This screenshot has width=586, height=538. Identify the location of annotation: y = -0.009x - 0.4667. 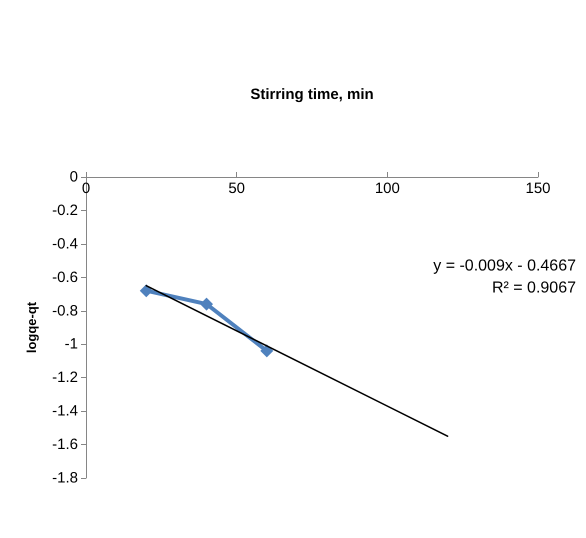
(504, 266).